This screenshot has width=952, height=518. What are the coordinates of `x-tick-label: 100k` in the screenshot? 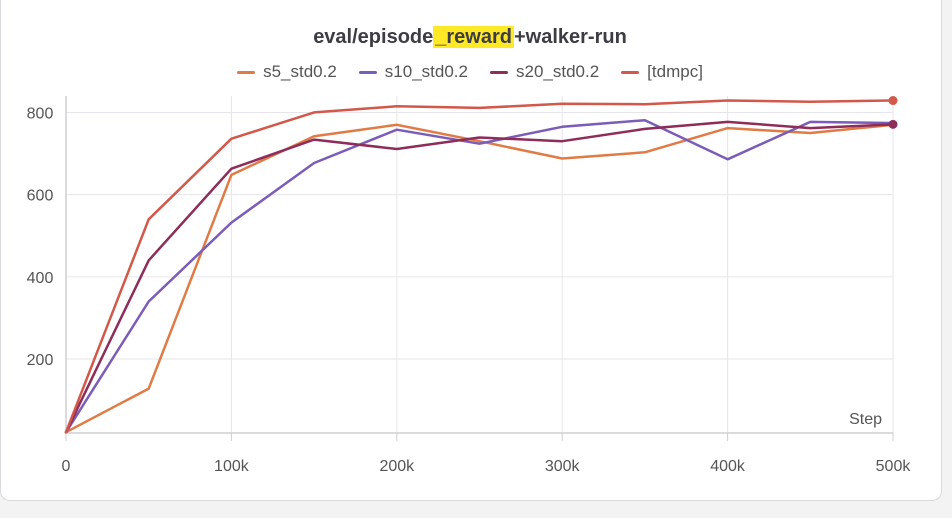 It's located at (232, 466).